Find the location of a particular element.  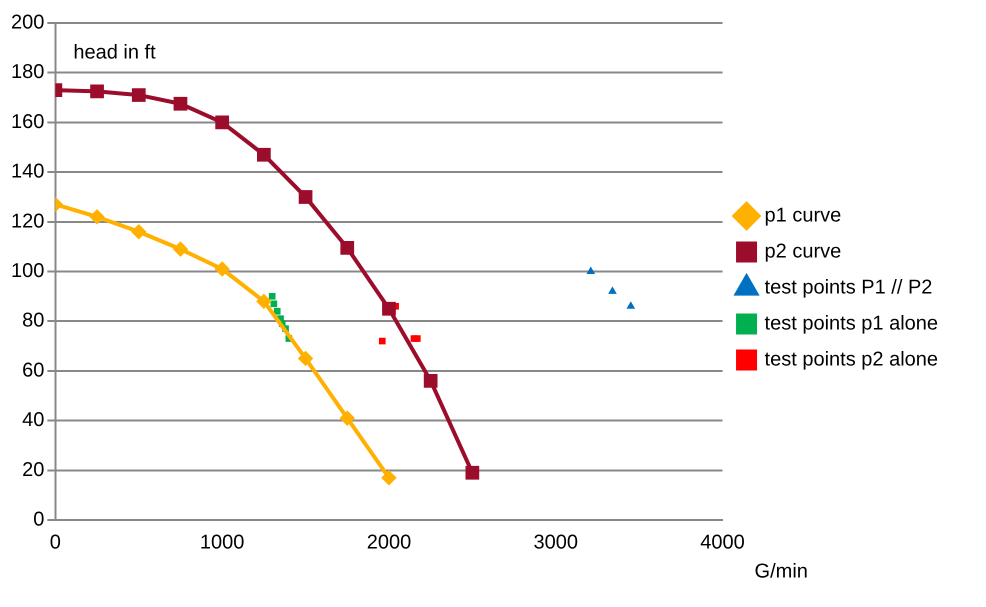

x-tick-label: 0 is located at coordinates (55, 543).